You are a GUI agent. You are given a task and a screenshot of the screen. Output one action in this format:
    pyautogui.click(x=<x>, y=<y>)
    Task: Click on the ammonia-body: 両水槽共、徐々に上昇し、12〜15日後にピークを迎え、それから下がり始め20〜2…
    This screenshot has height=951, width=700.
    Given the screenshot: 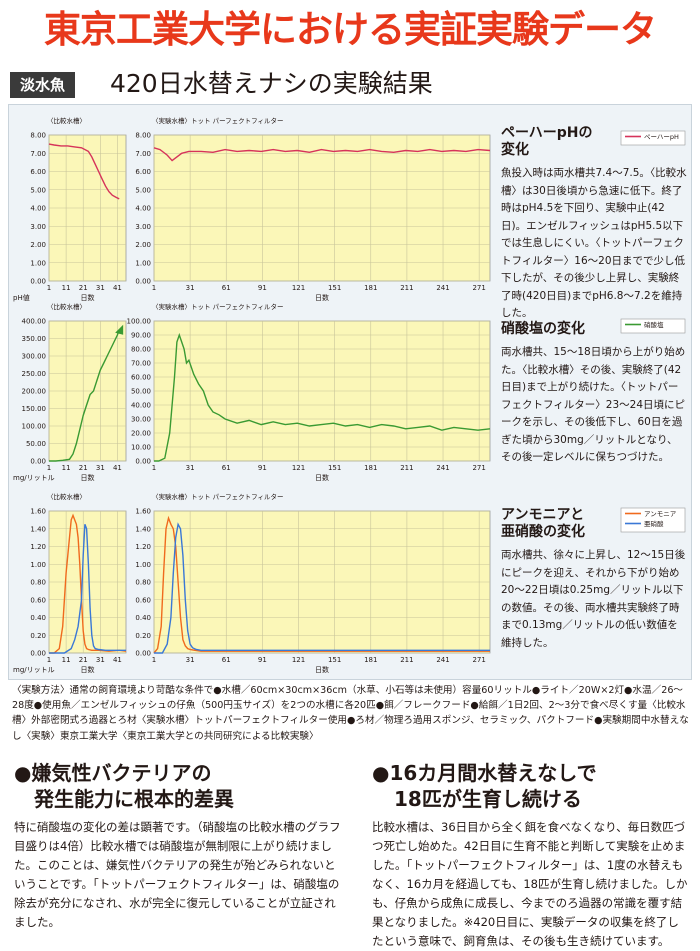 What is the action you would take?
    pyautogui.click(x=593, y=599)
    